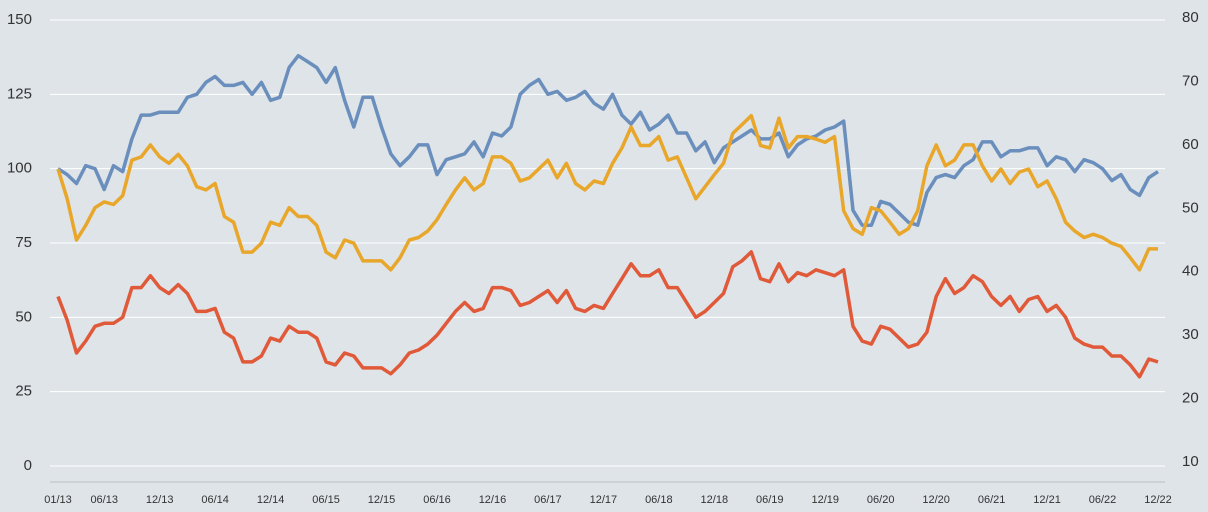 The image size is (1208, 512). Describe the element at coordinates (271, 500) in the screenshot. I see `x-tick-label: 12/14` at that location.